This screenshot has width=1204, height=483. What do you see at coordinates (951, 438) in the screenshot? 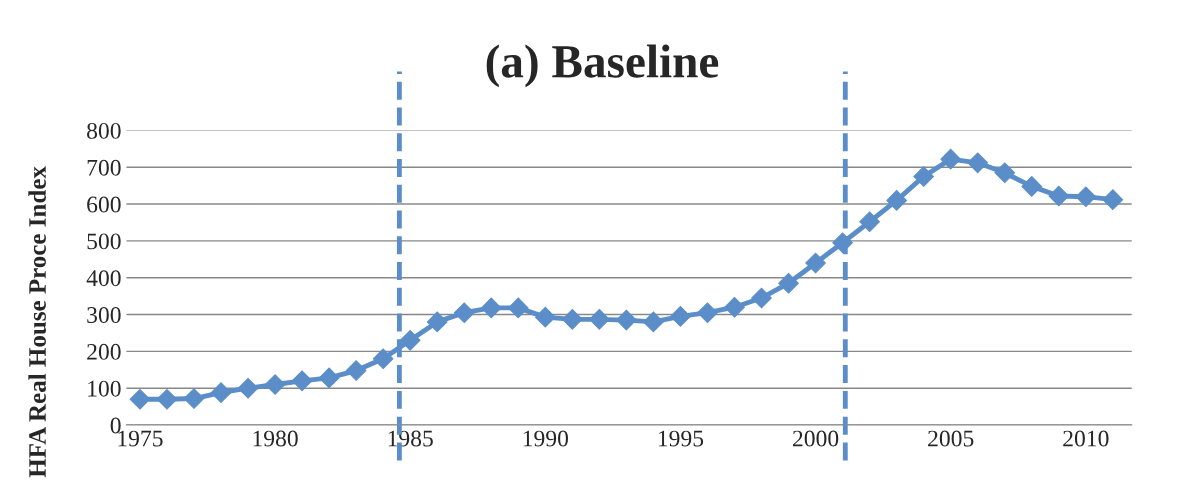
I see `x-tick-label: 2005` at bounding box center [951, 438].